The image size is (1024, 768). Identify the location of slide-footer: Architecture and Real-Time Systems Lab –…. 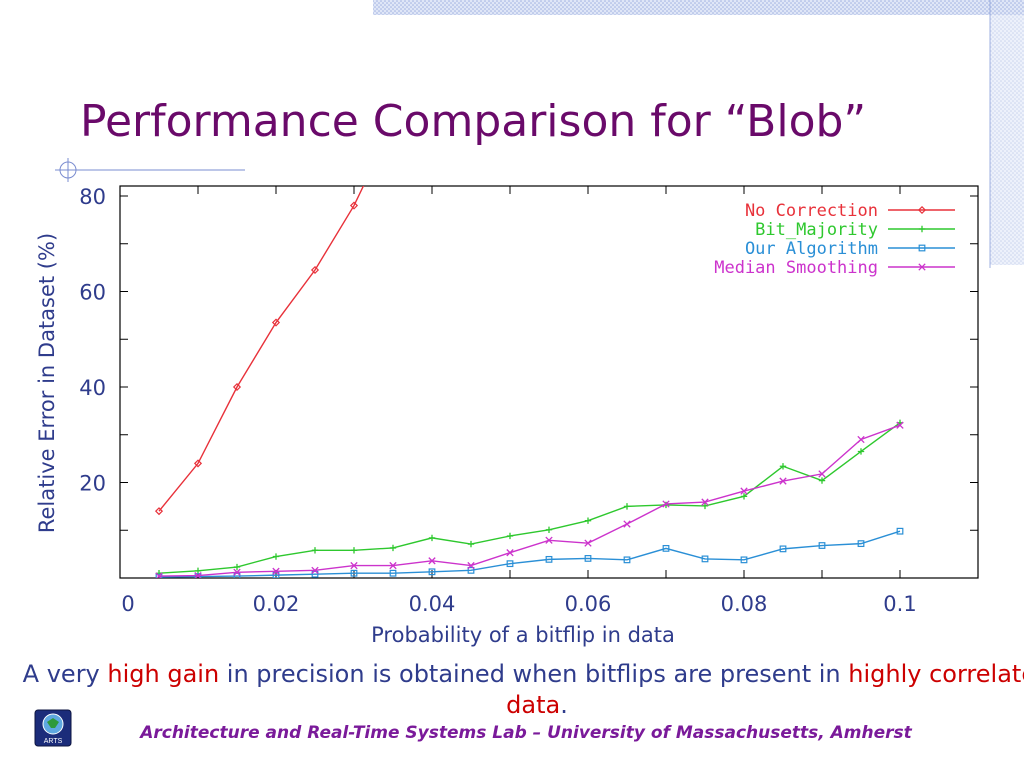
(526, 733).